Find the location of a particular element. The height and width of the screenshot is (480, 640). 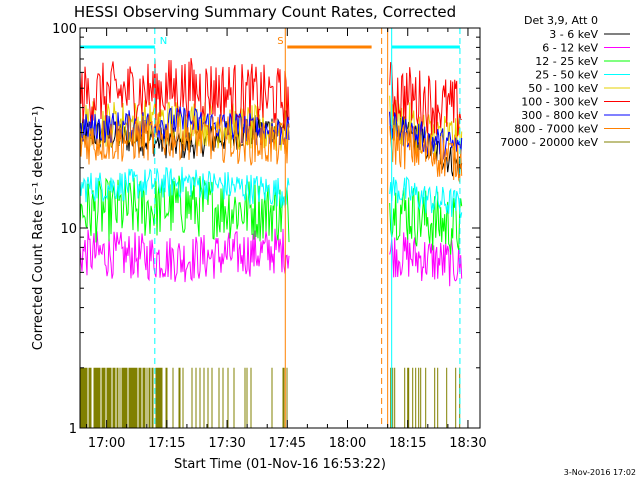

legend-entry: 12 - 25 keV is located at coordinates (566, 61).